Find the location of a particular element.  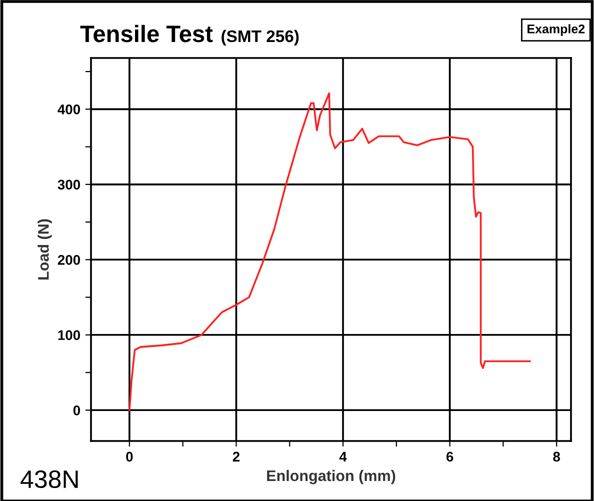

x-tick-label: 4 is located at coordinates (343, 457).